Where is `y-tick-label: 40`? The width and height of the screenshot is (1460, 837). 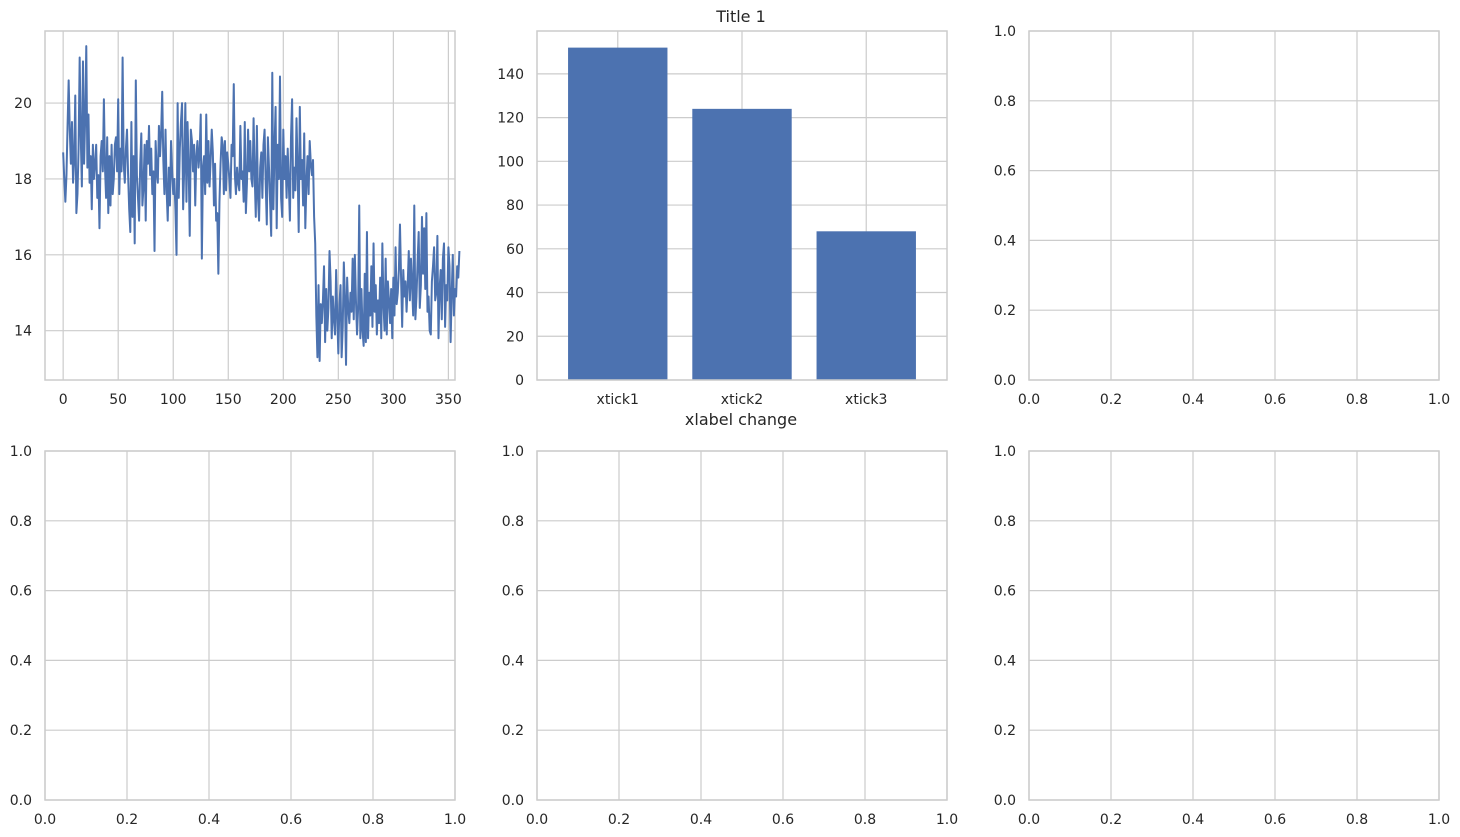
y-tick-label: 40 is located at coordinates (515, 294).